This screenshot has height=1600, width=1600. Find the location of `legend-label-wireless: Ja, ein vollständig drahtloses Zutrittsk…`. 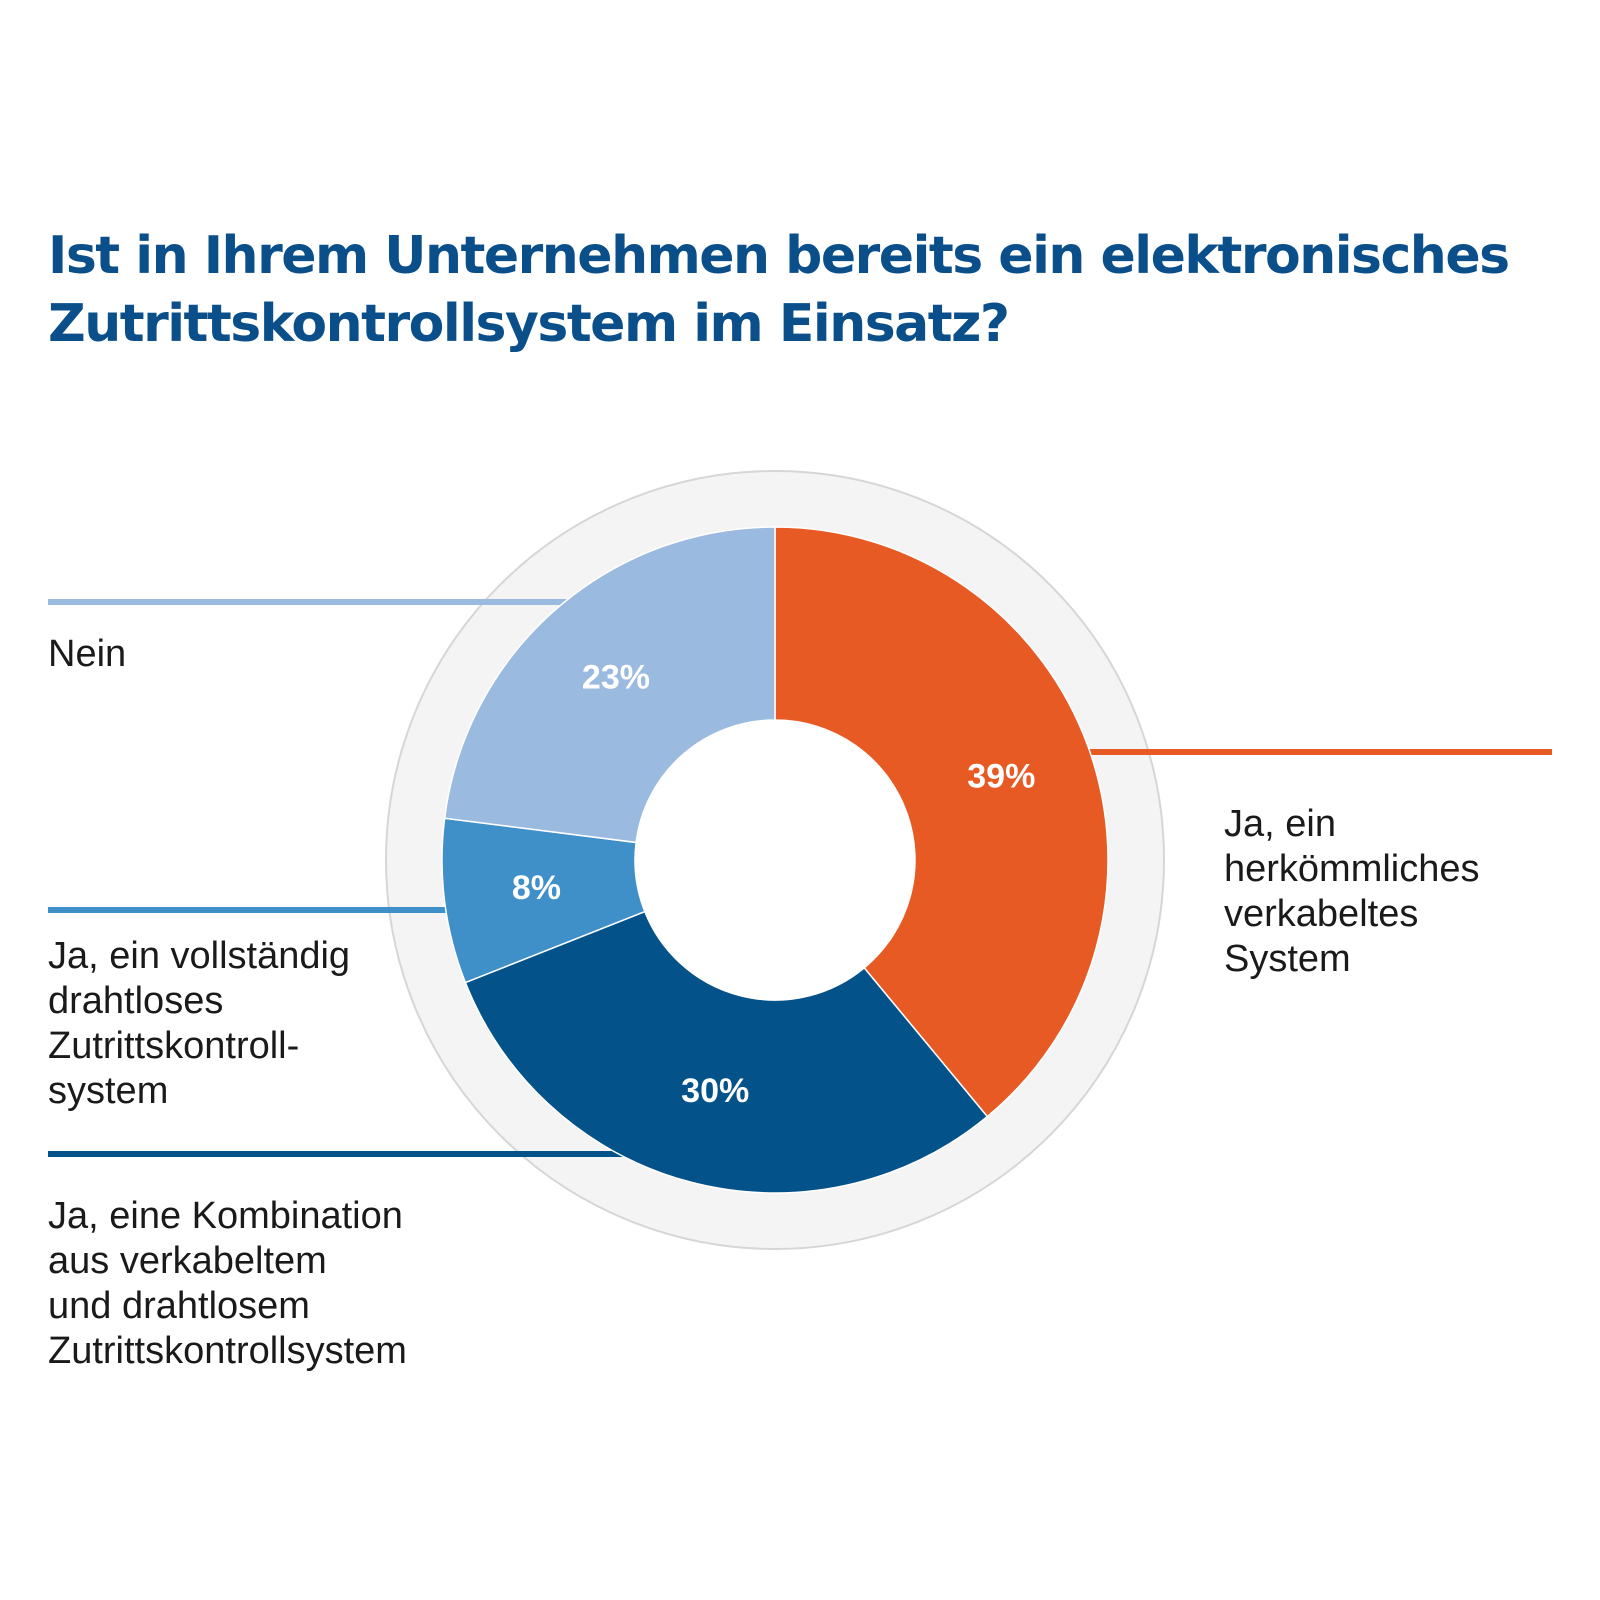

legend-label-wireless: Ja, ein vollständig drahtloses Zutrittsk… is located at coordinates (199, 1023).